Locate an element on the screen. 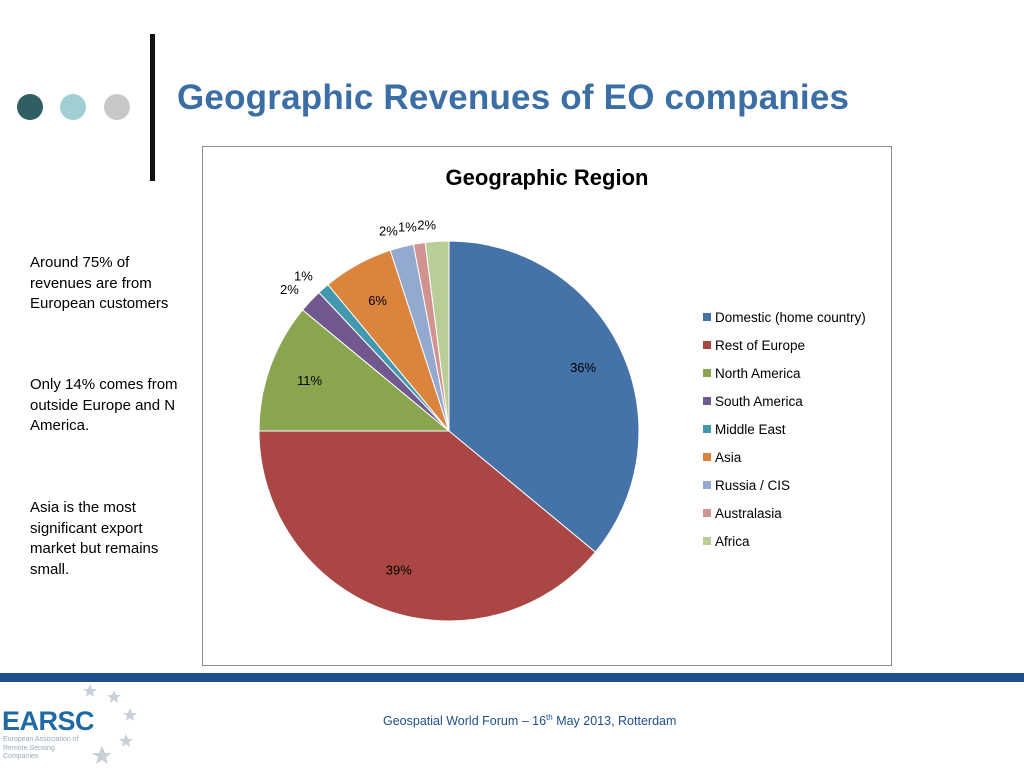  pie-data-label: 36% is located at coordinates (583, 367).